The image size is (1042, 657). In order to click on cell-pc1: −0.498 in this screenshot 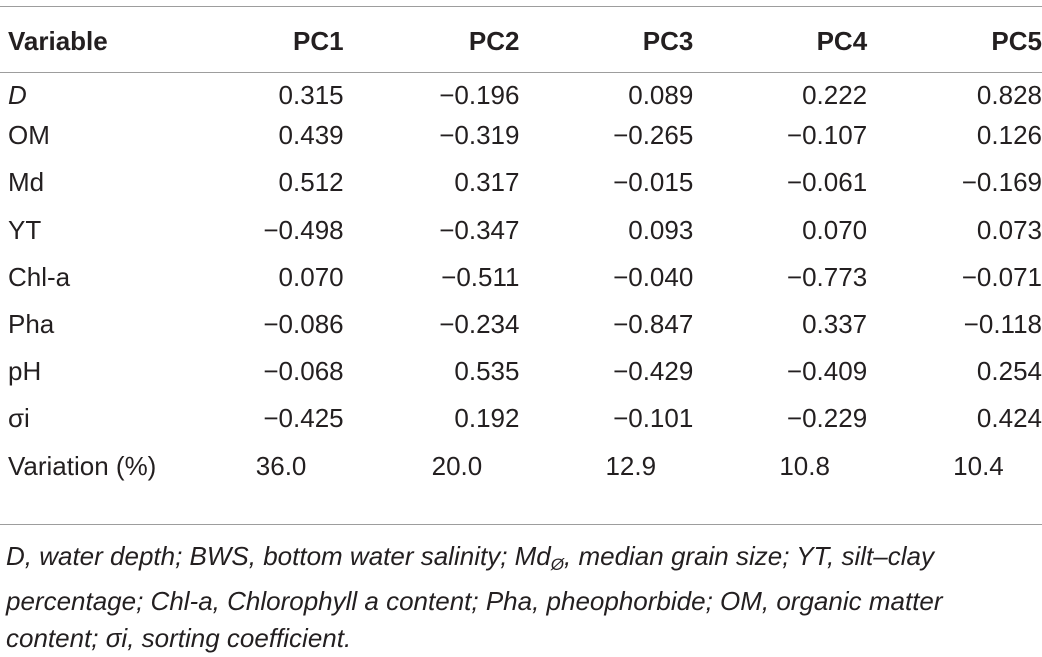, I will do `click(303, 229)`.